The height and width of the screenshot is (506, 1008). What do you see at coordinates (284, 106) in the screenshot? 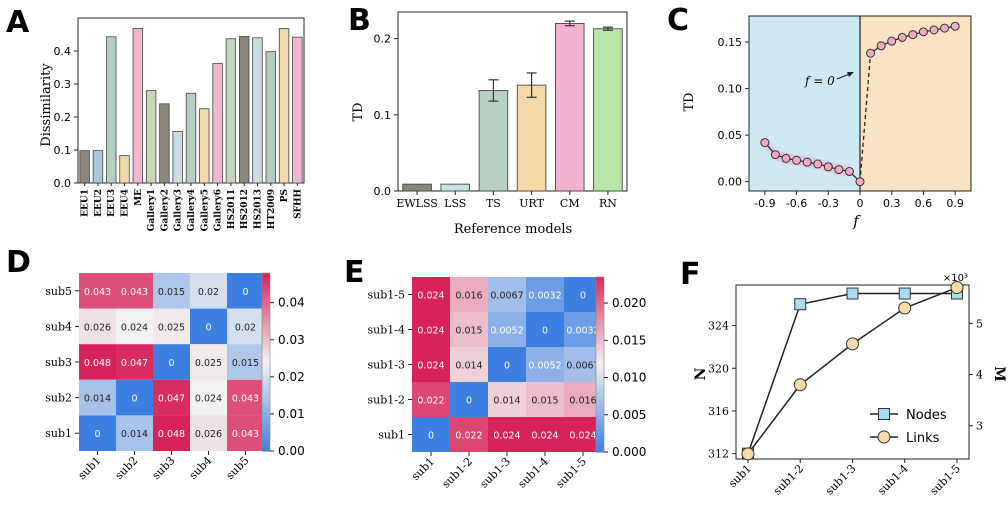
I see `panel-a-bar-ps` at bounding box center [284, 106].